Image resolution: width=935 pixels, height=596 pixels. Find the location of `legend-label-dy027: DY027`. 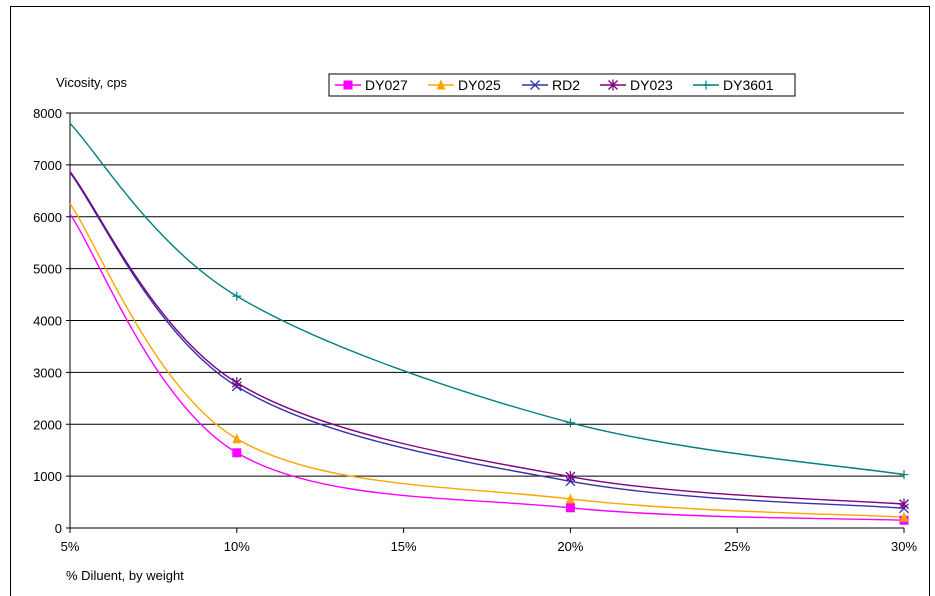

legend-label-dy027: DY027 is located at coordinates (386, 85).